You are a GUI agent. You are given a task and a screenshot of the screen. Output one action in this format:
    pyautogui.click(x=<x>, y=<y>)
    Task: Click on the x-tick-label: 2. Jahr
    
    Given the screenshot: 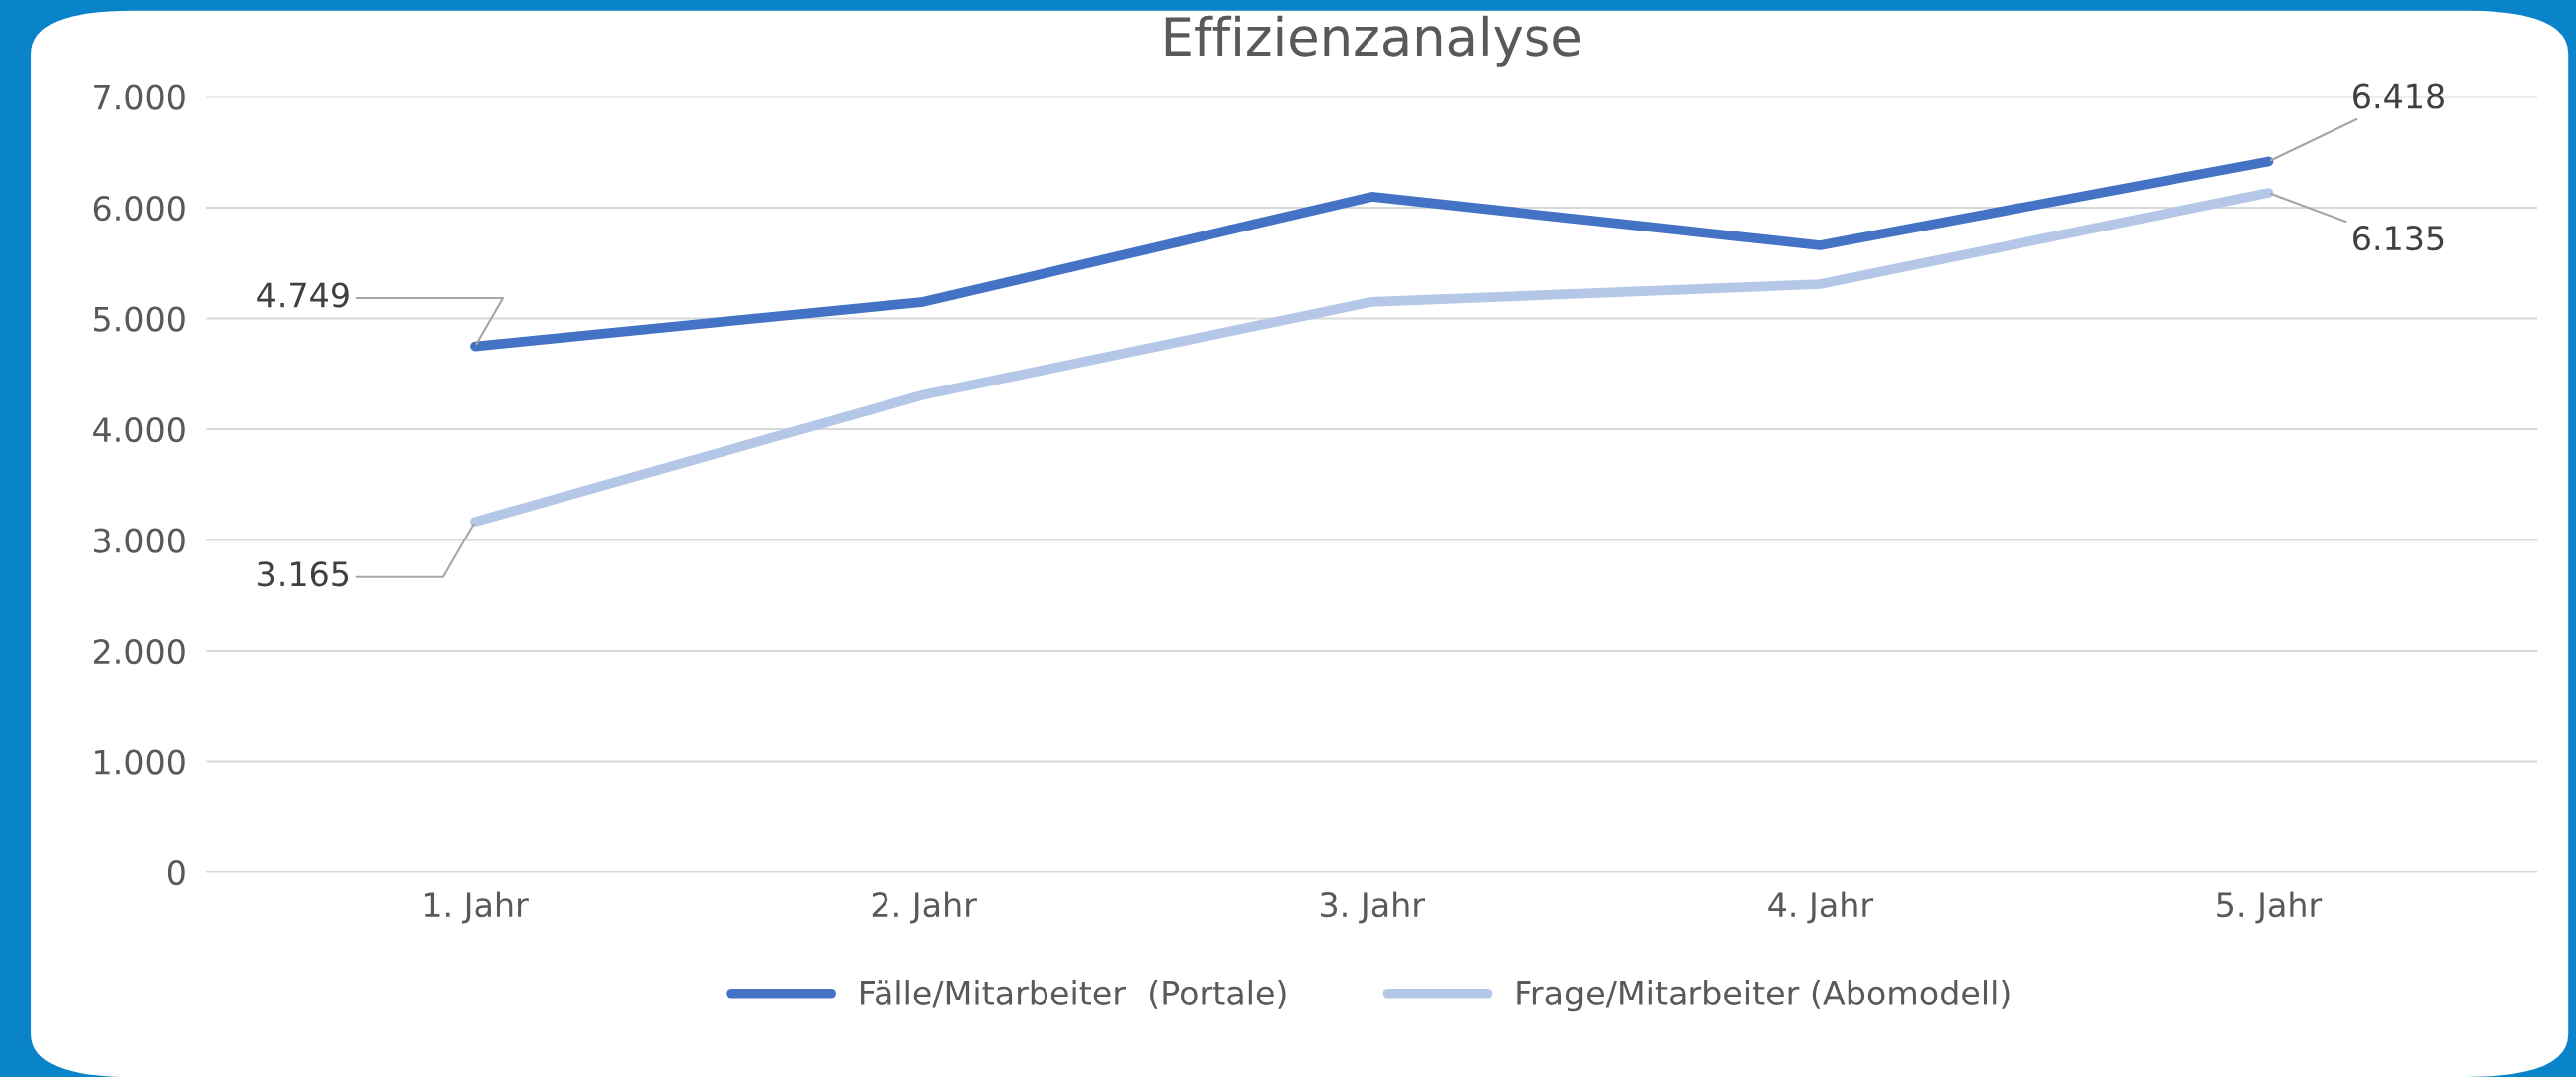 What is the action you would take?
    pyautogui.click(x=924, y=908)
    